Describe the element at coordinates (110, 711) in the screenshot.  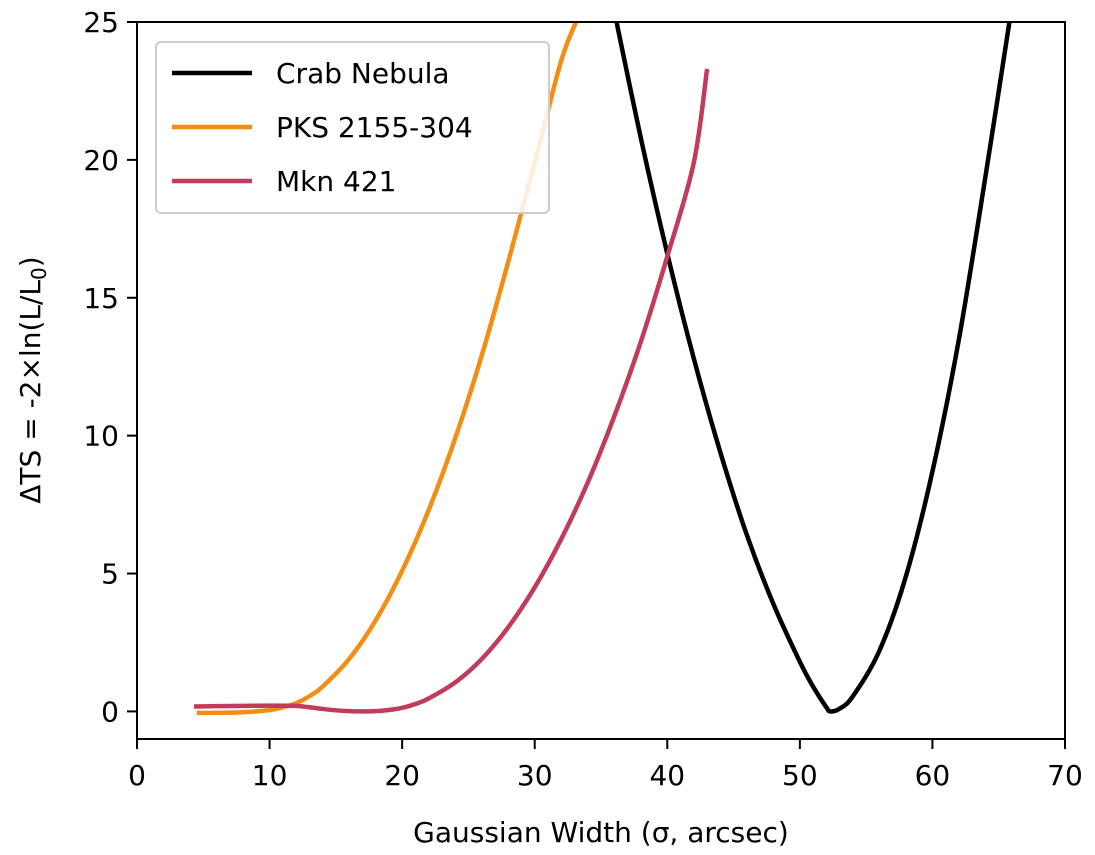
I see `y-tick-label: 0` at that location.